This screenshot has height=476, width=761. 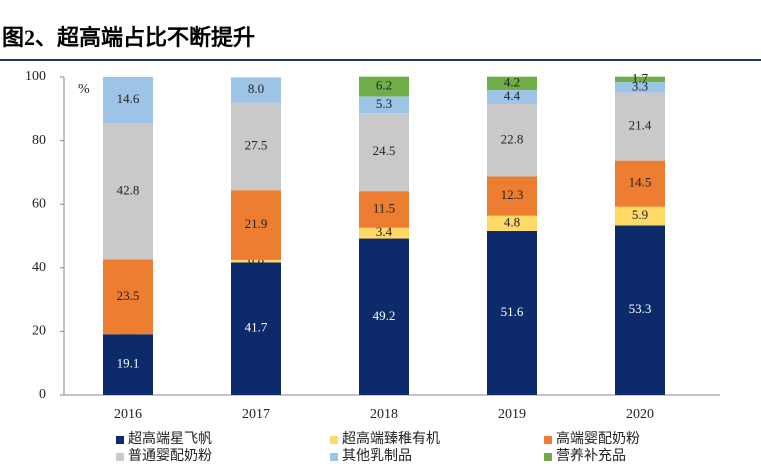 I want to click on data-label: 4.8, so click(x=512, y=221).